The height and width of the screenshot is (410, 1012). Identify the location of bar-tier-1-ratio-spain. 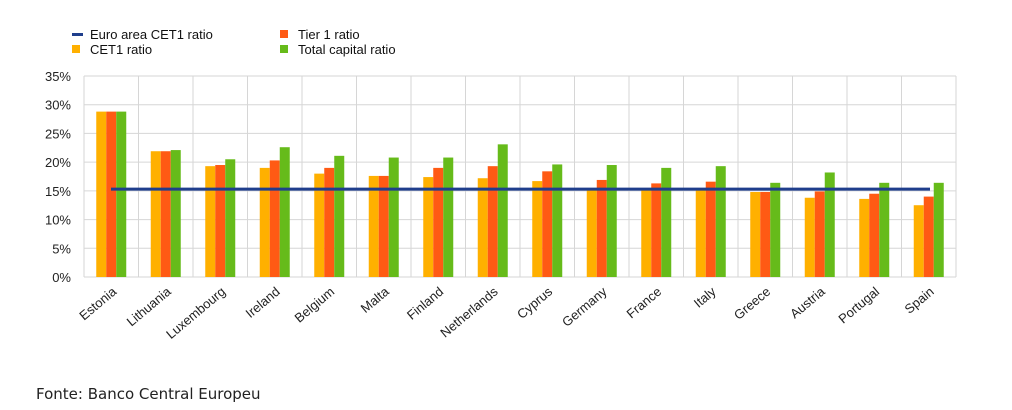
(928, 236).